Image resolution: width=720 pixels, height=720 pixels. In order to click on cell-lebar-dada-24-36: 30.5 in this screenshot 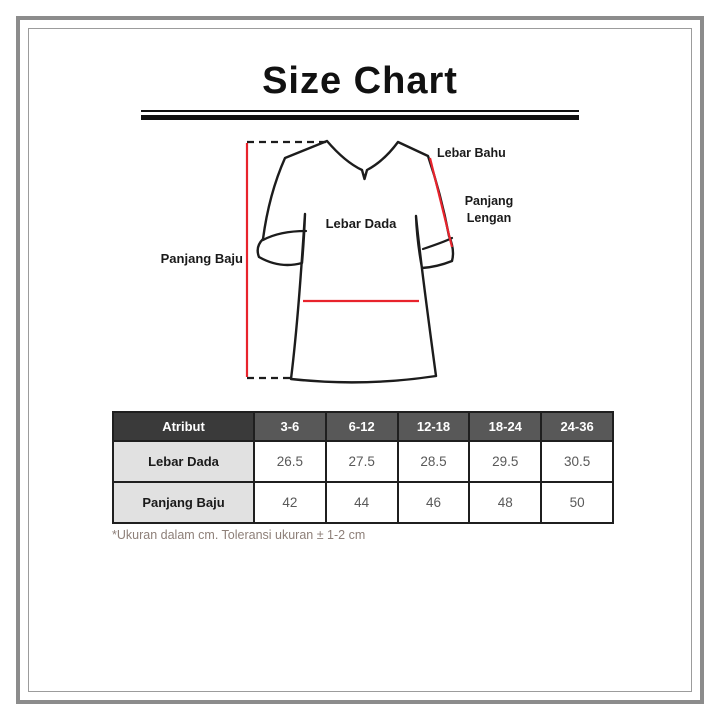, I will do `click(577, 461)`.